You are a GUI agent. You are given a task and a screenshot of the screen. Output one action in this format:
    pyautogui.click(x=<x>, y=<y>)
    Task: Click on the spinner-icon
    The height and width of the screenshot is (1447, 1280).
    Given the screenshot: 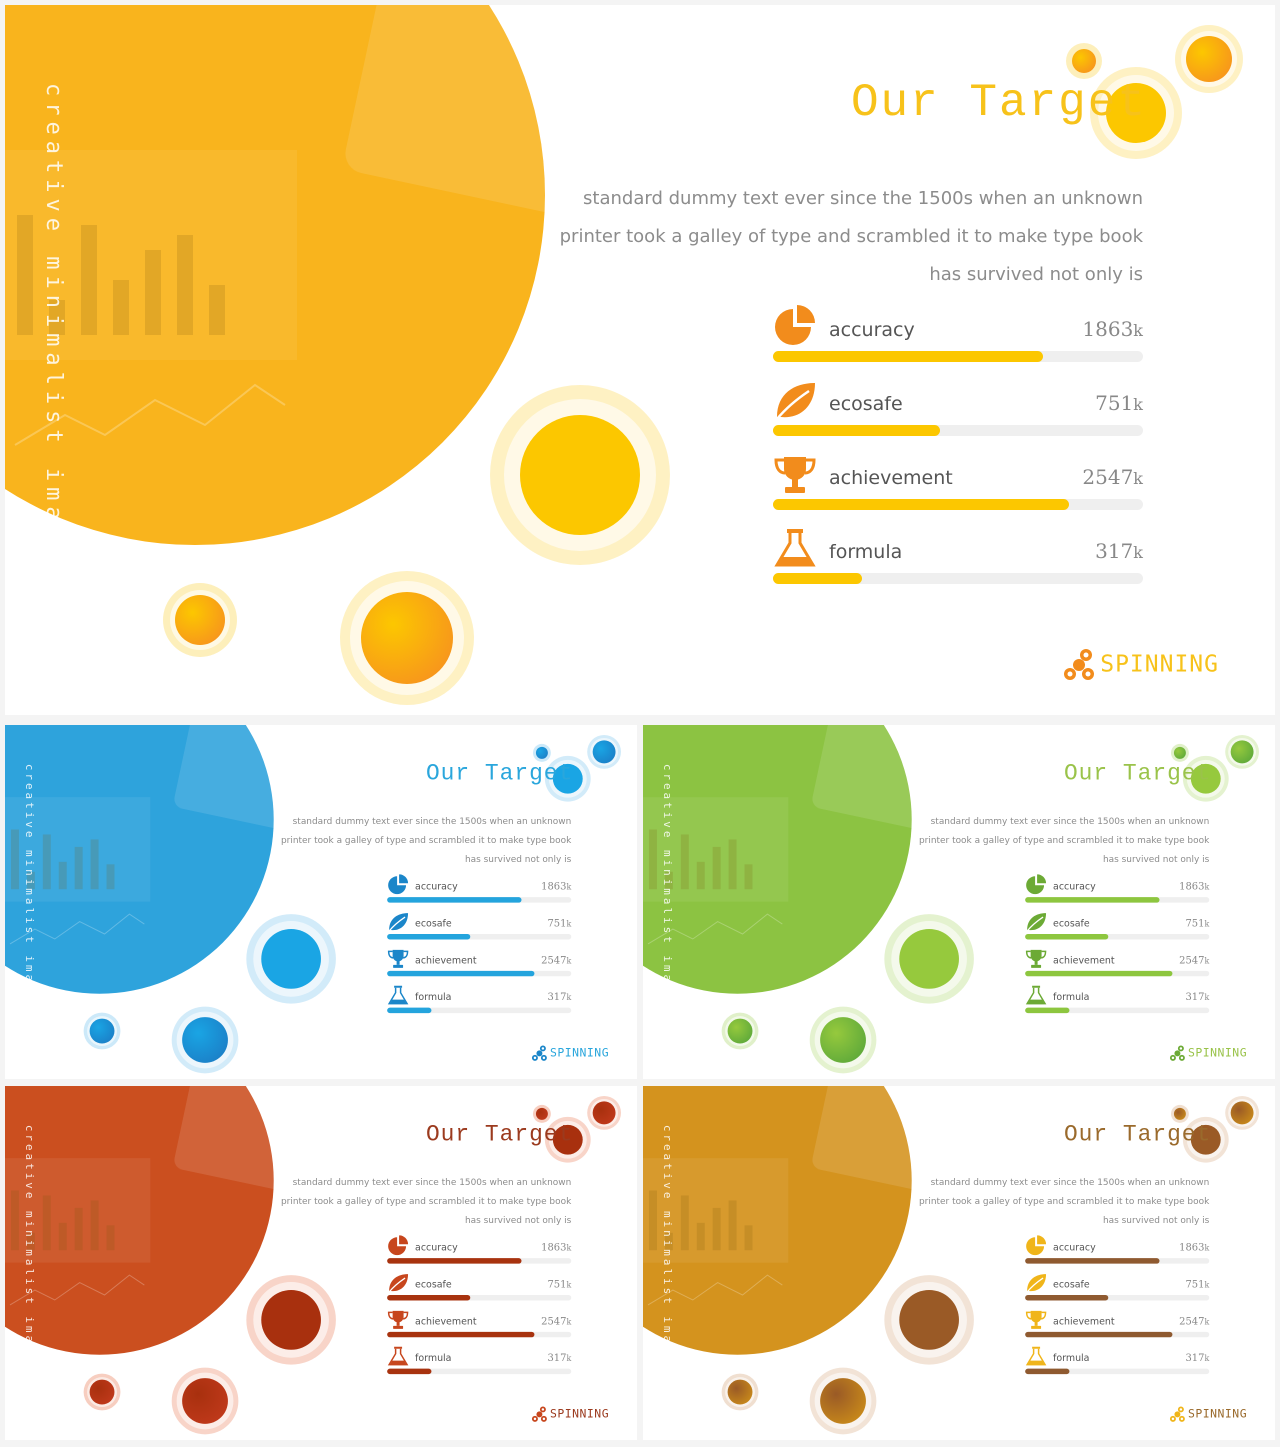 What is the action you would take?
    pyautogui.click(x=539, y=1414)
    